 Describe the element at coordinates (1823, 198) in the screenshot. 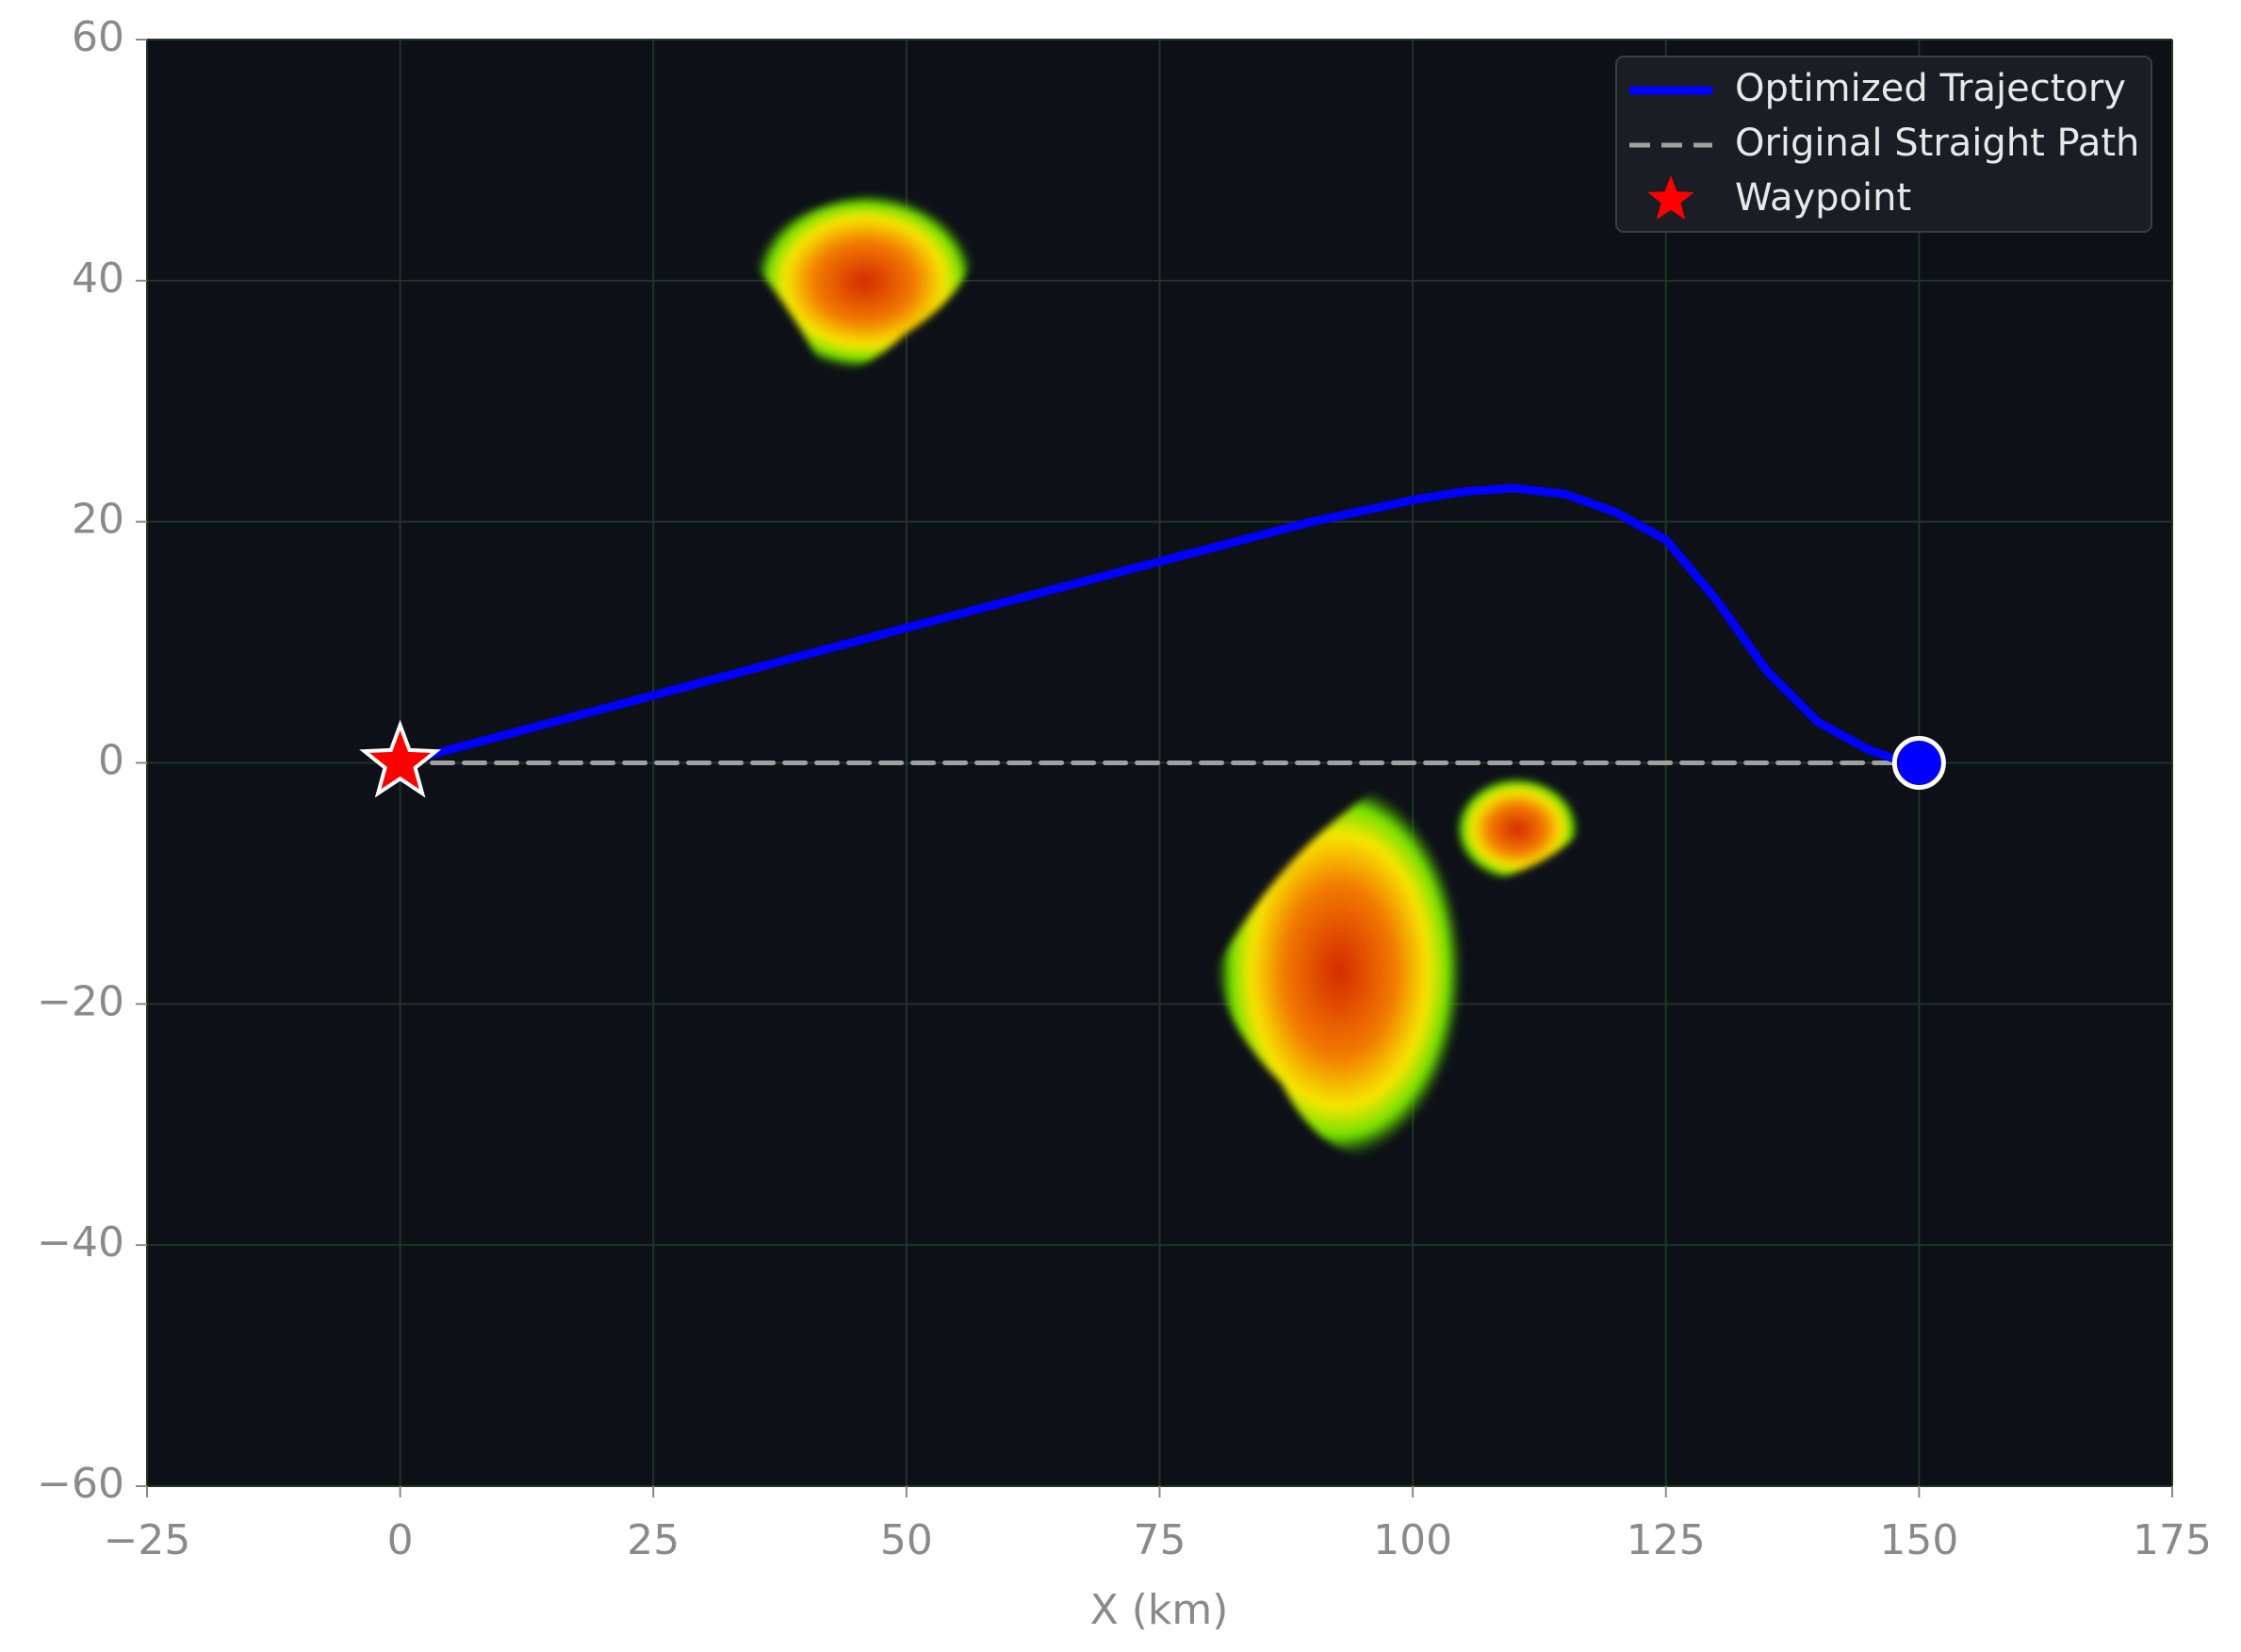

I see `legend-label: Waypoint` at that location.